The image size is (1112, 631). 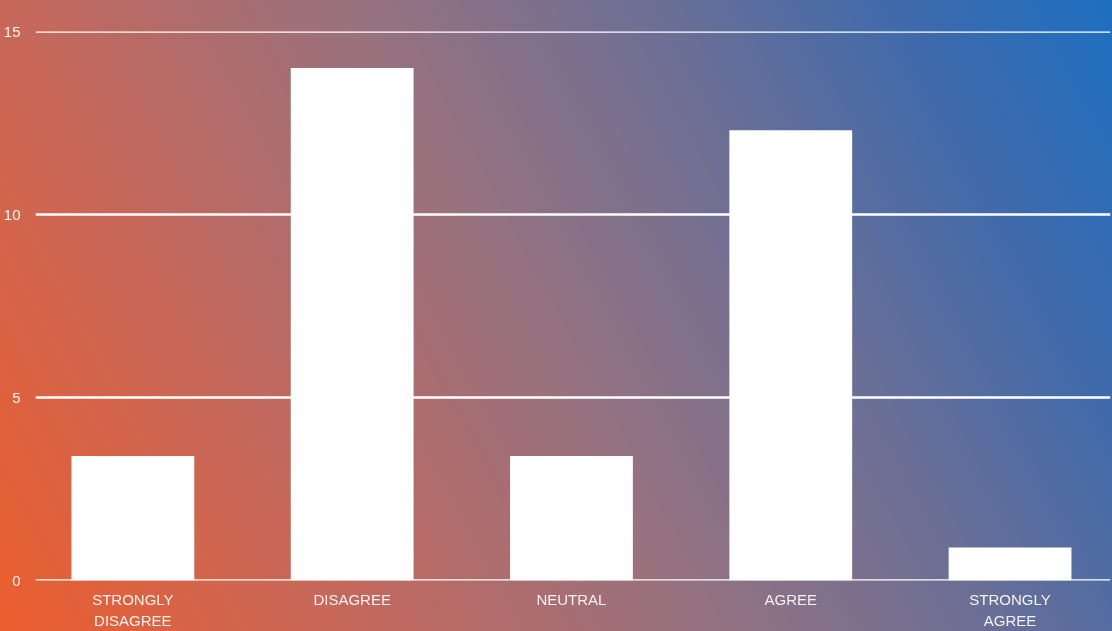 I want to click on x-tick-label: STRONGLY DISAGREE, so click(x=133, y=609).